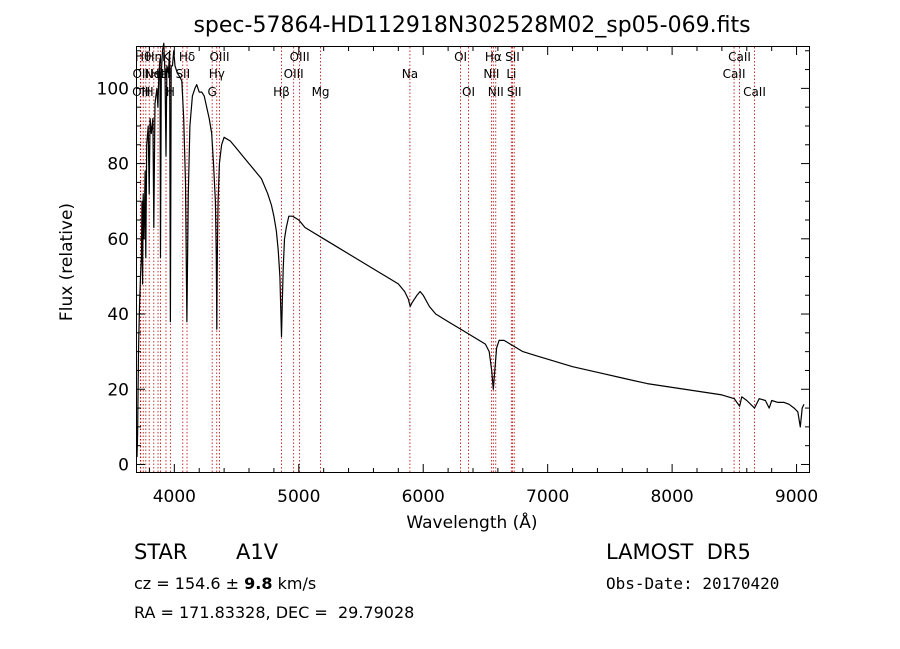 The image size is (900, 649). What do you see at coordinates (512, 57) in the screenshot?
I see `line-label-26: SII` at bounding box center [512, 57].